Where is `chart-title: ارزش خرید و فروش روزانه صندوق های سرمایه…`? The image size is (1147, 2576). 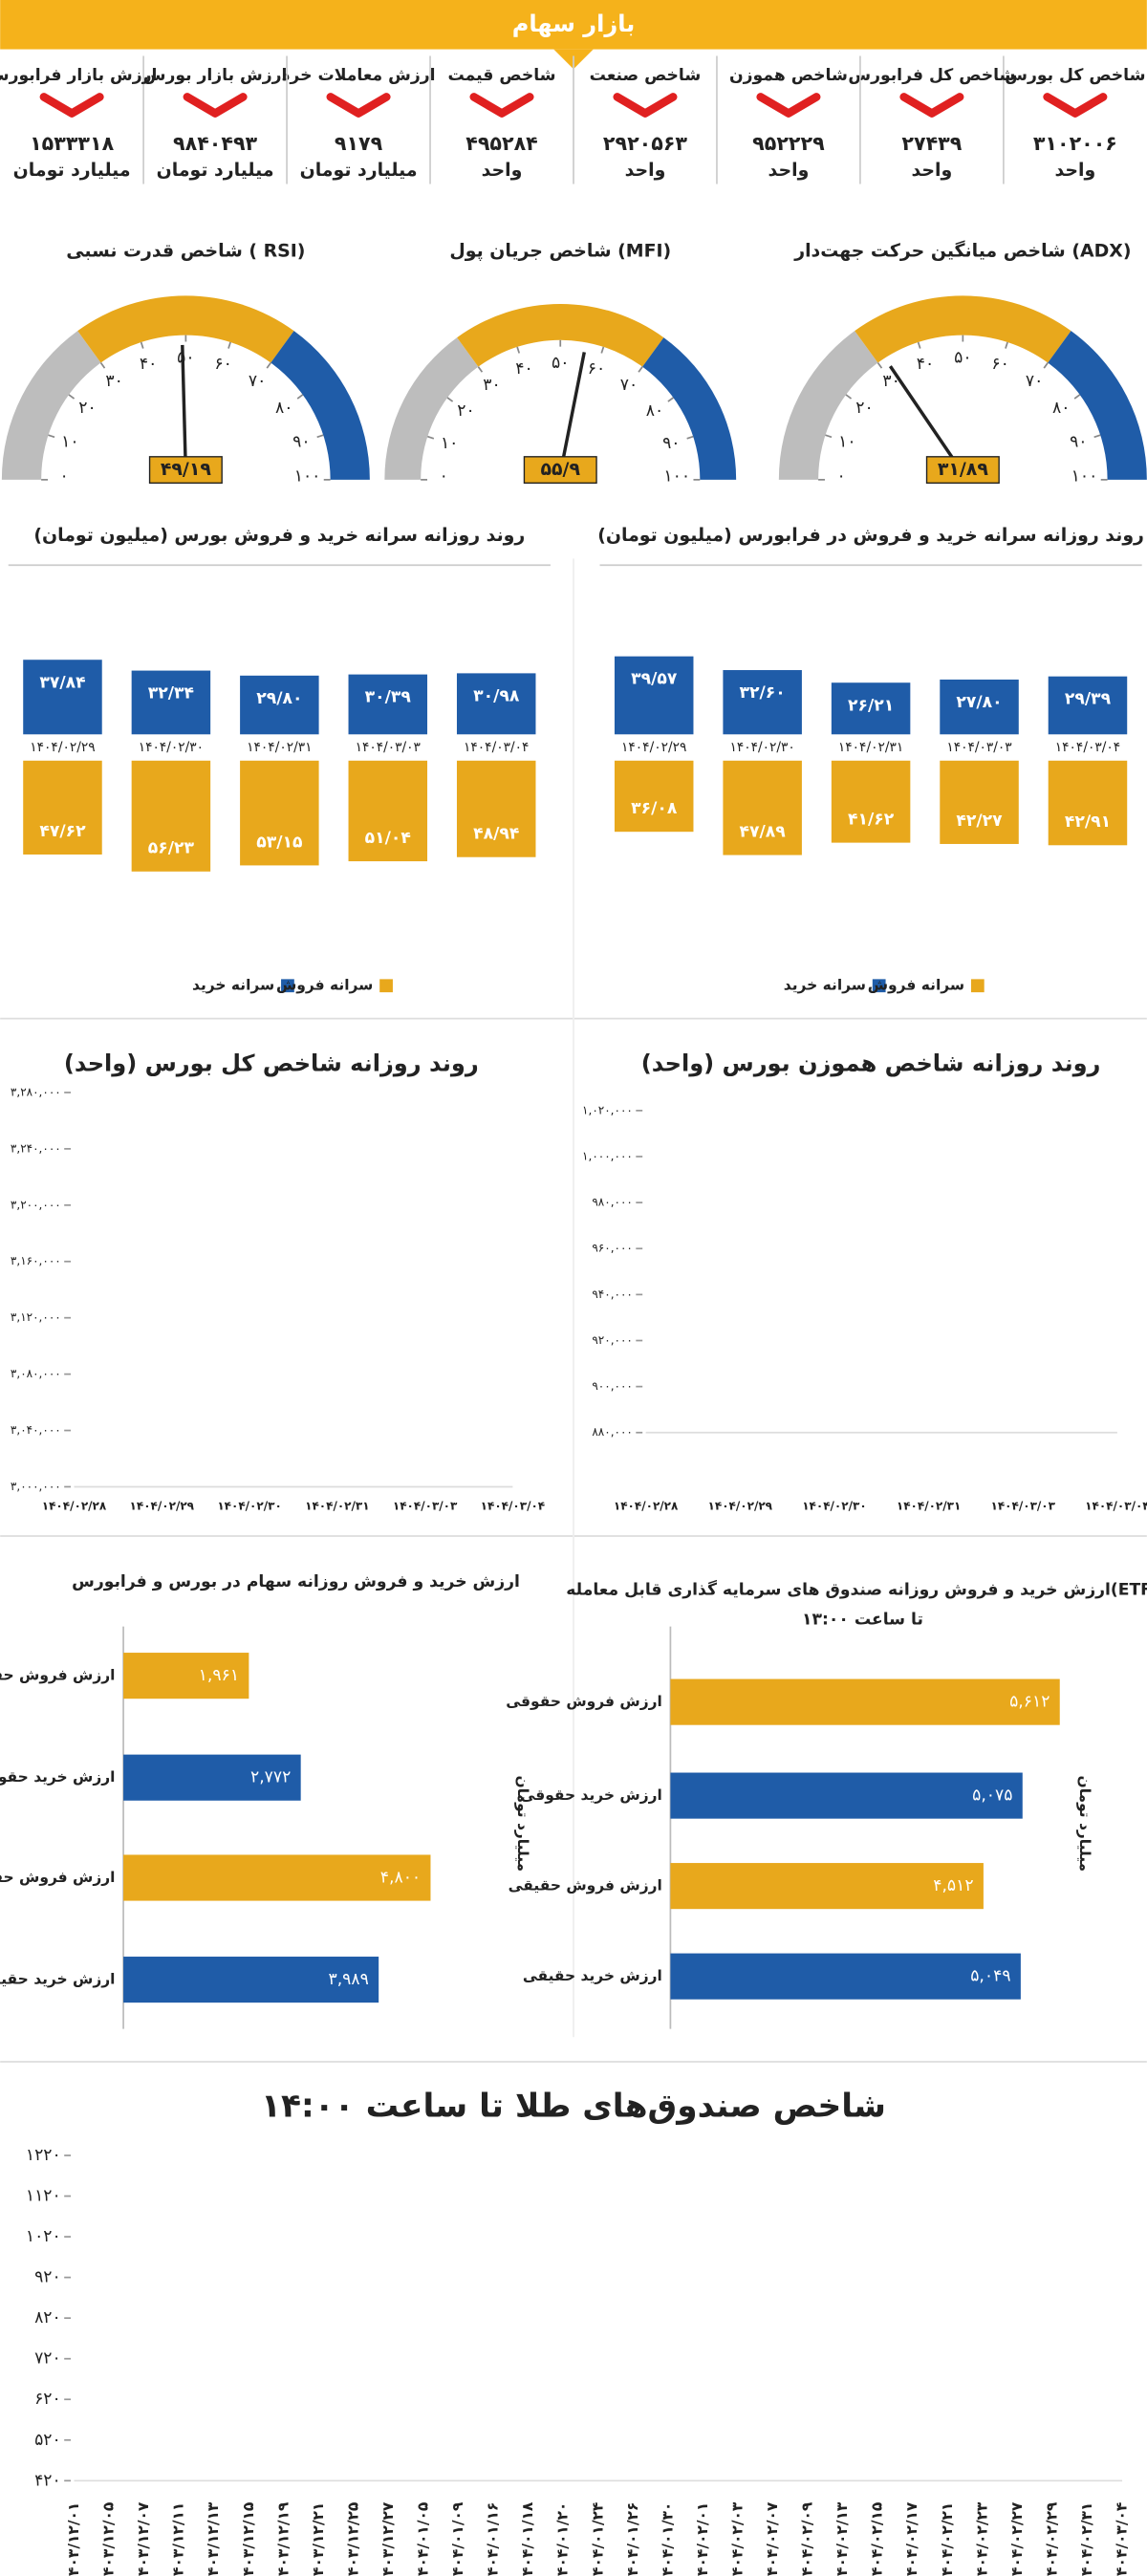
chart-title: ارزش خرید و فروش روزانه صندوق های سرمایه… is located at coordinates (856, 1590).